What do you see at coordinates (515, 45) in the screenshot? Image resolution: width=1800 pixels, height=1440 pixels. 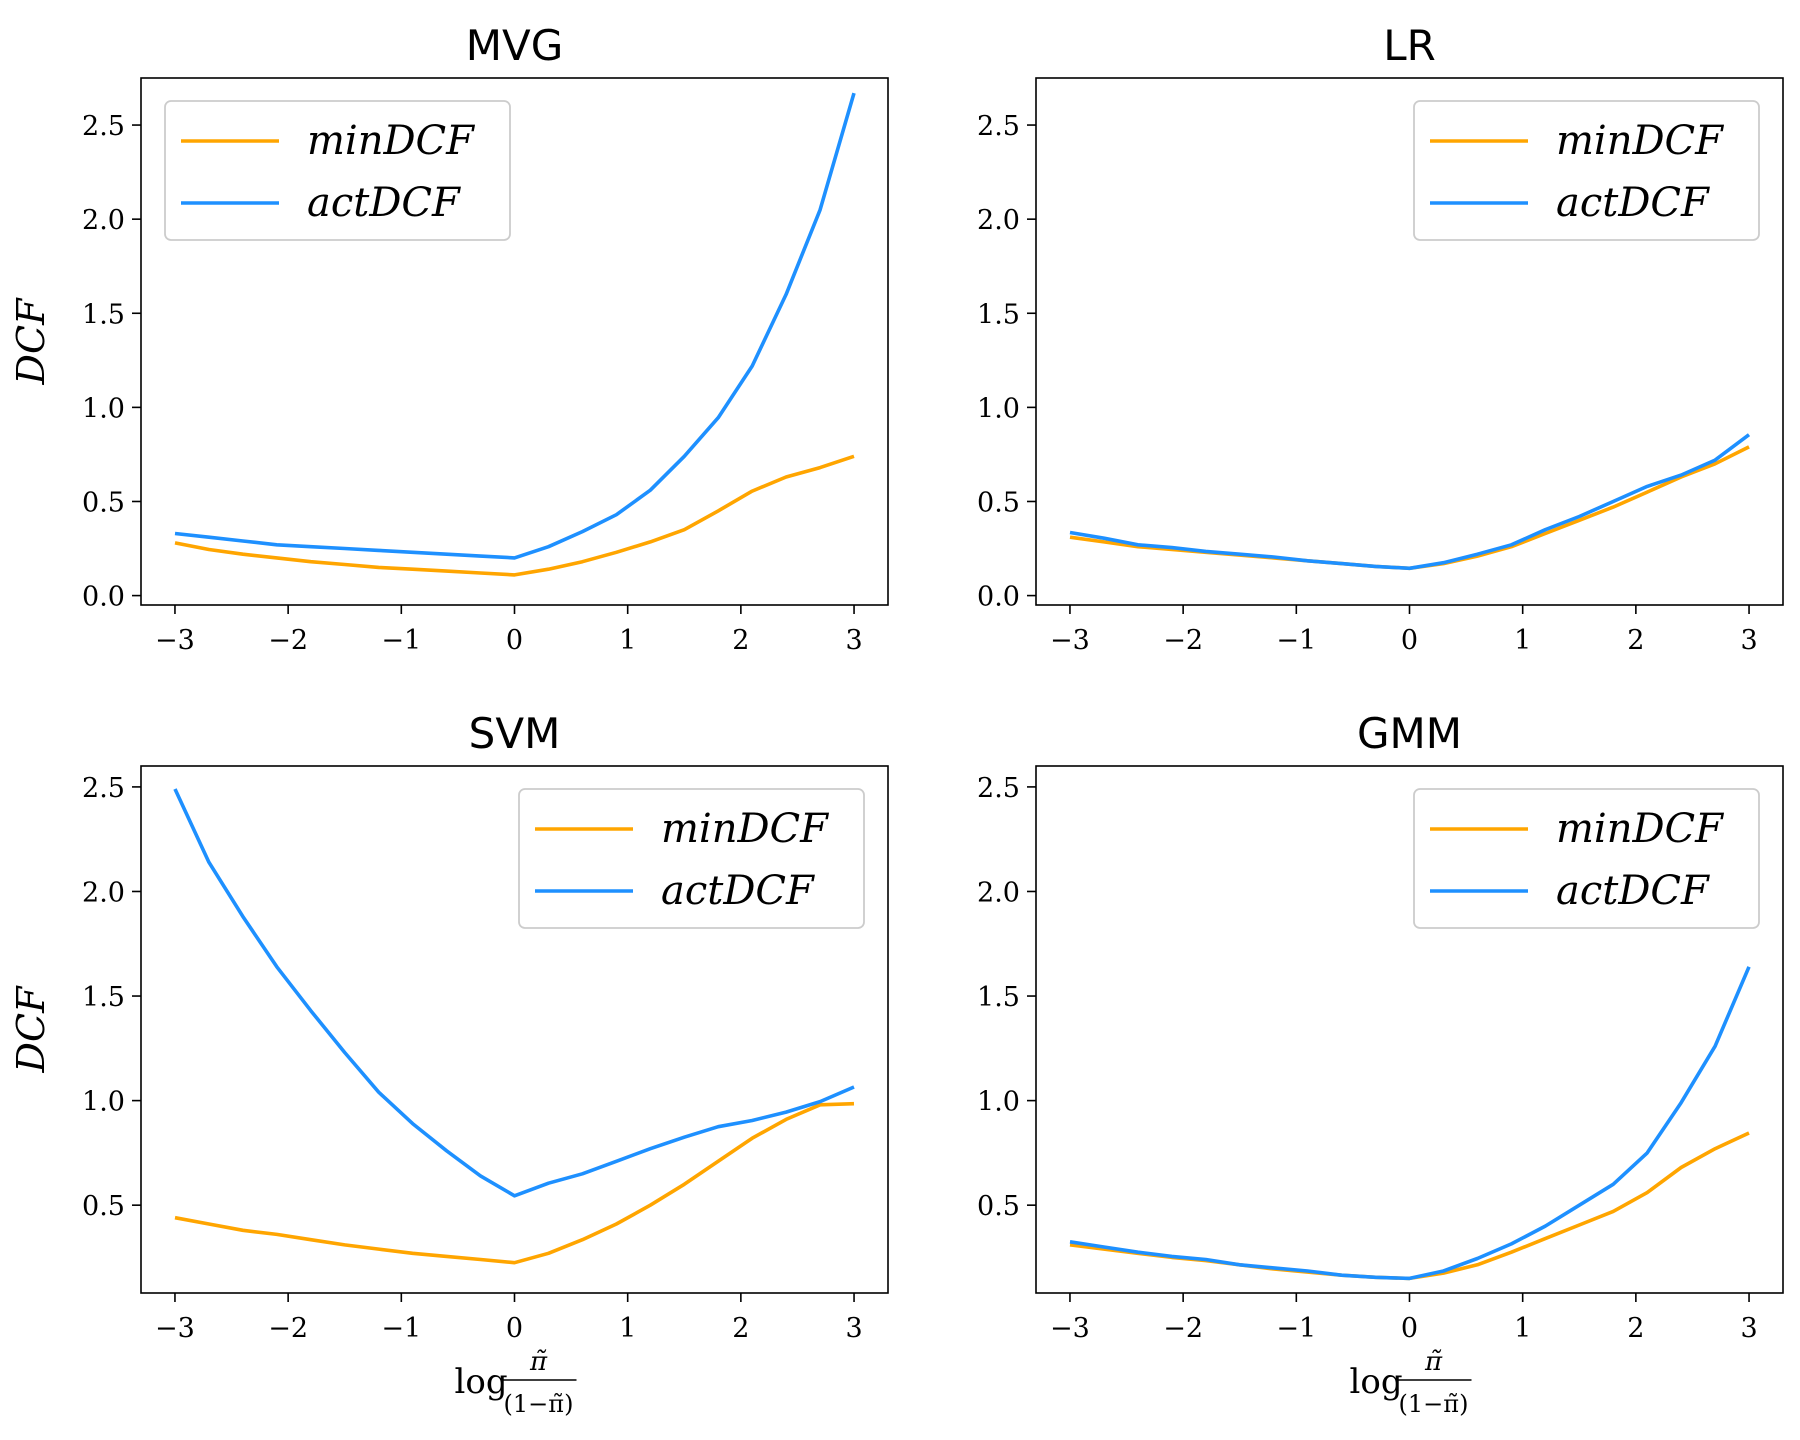 I see `chart-title: MVG` at bounding box center [515, 45].